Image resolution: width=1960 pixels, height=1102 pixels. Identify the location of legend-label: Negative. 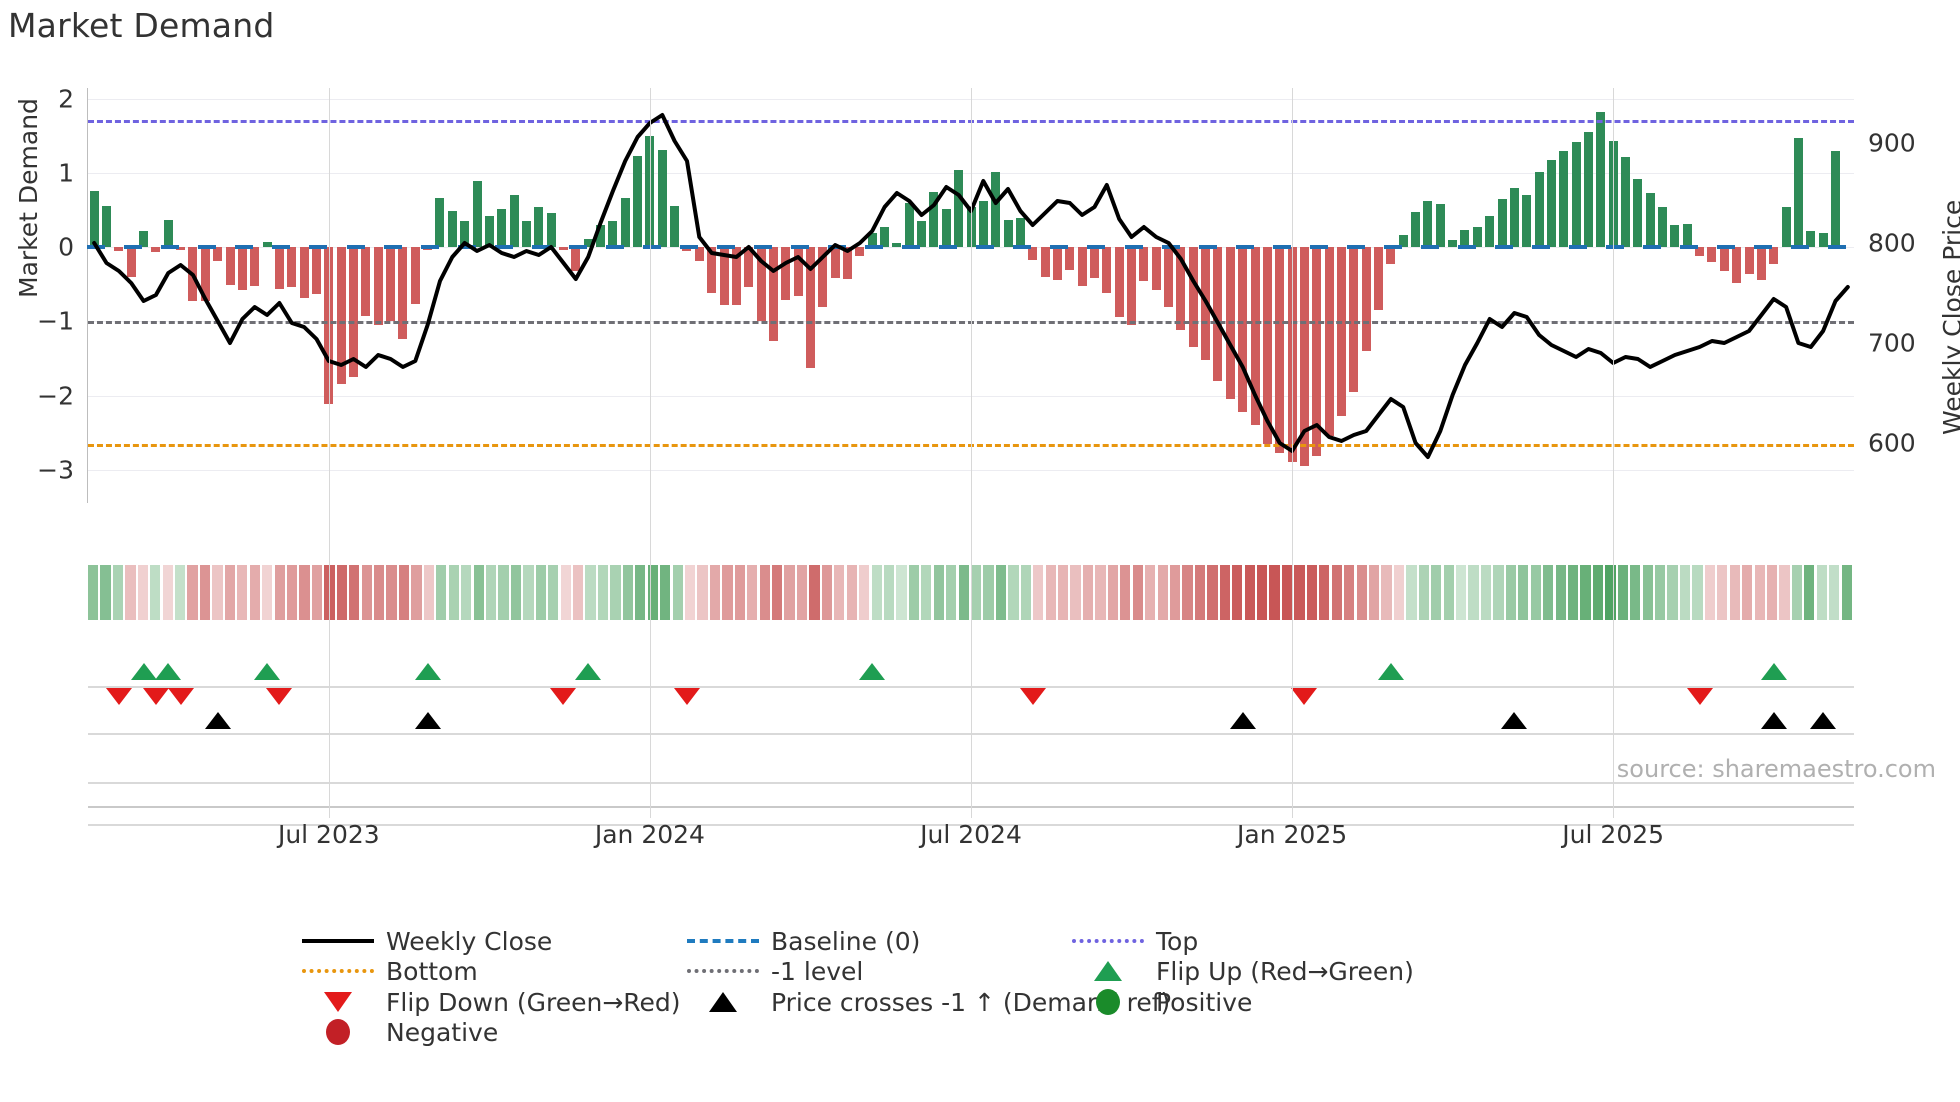
(442, 1032).